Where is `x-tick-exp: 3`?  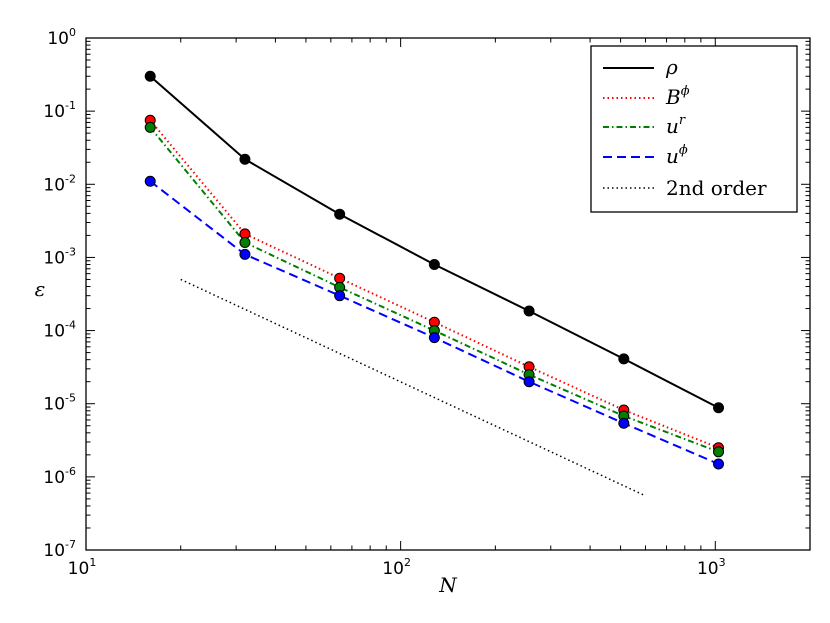
x-tick-exp: 3 is located at coordinates (722, 562).